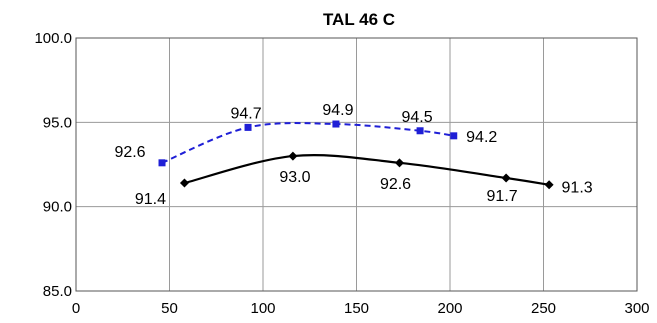 The image size is (657, 323). What do you see at coordinates (337, 110) in the screenshot?
I see `data-label: 94.9` at bounding box center [337, 110].